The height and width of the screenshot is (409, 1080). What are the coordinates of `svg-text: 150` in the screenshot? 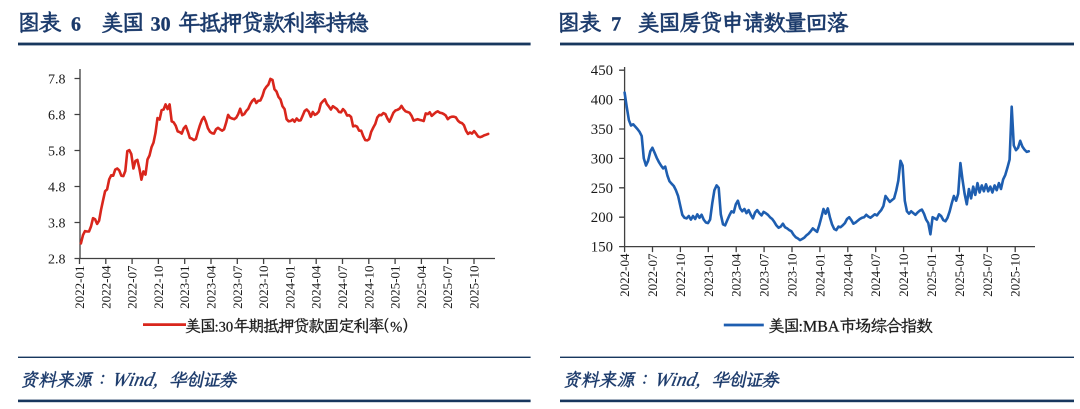 It's located at (602, 248).